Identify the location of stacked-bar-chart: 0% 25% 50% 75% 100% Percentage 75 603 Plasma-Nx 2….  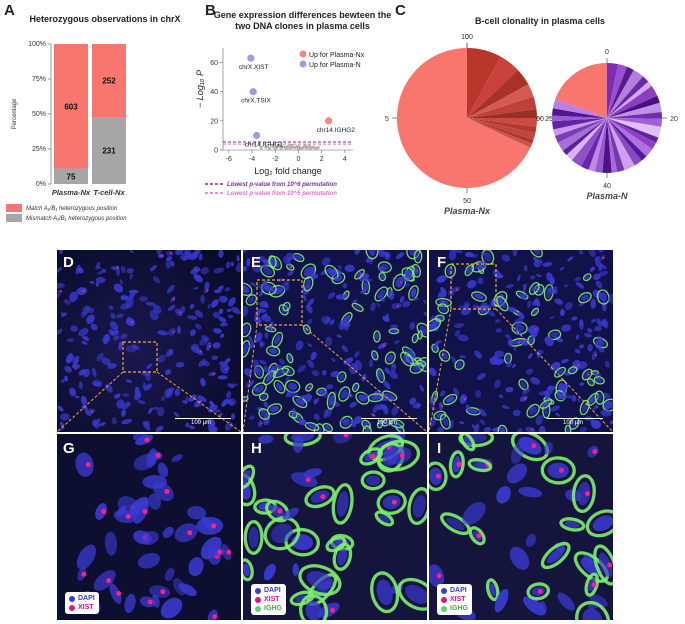
(66, 131).